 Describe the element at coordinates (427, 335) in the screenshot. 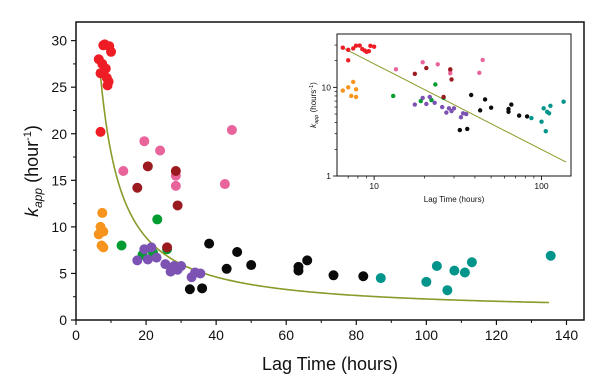

I see `x-tick-label: 100` at that location.